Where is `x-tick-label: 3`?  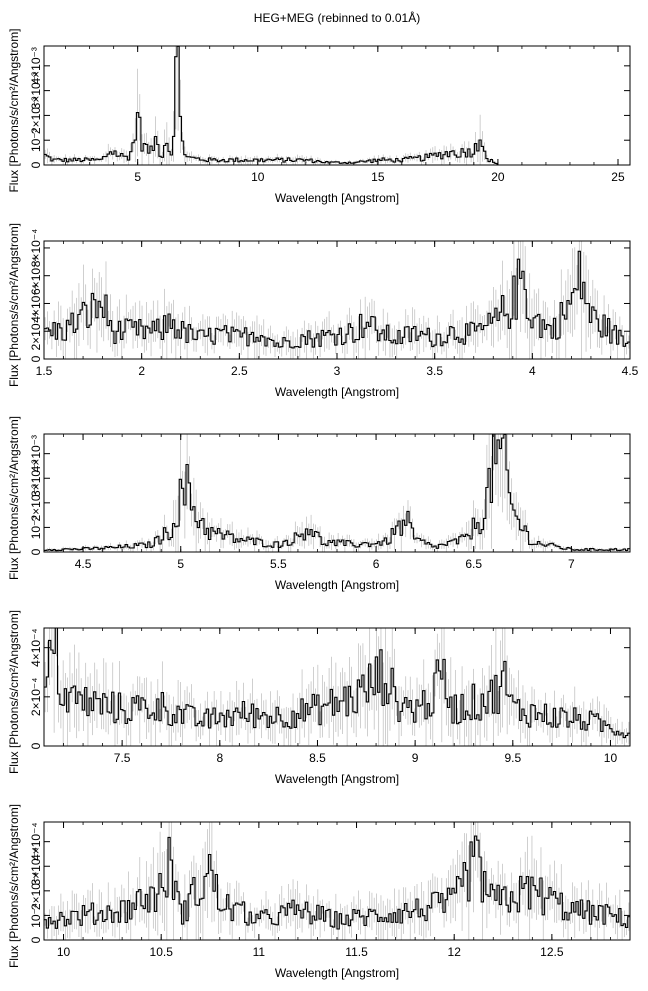
x-tick-label: 3 is located at coordinates (337, 371).